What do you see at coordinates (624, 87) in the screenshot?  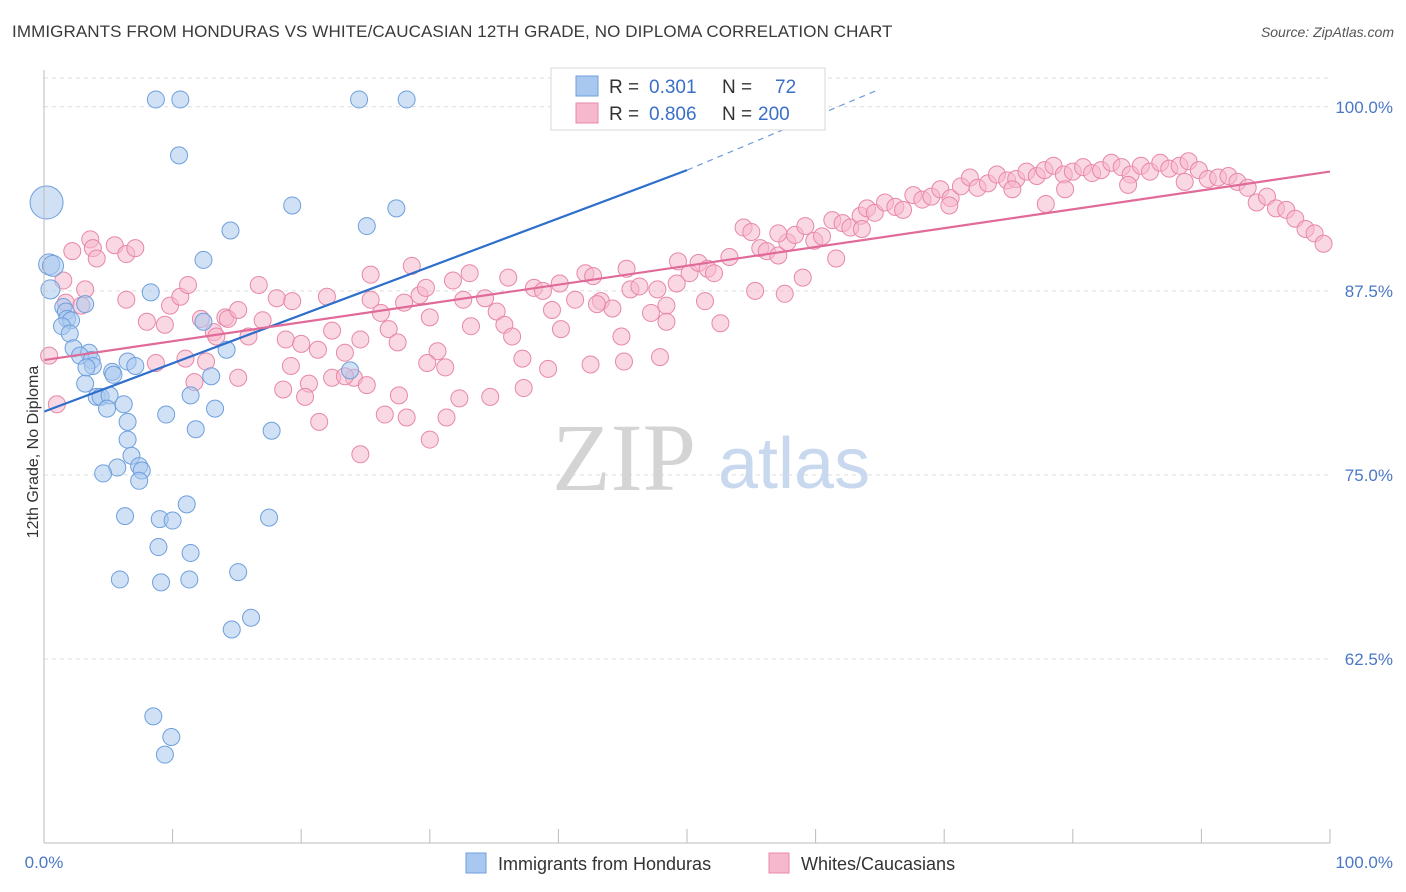 I see `stats-blue-r-label: R =` at bounding box center [624, 87].